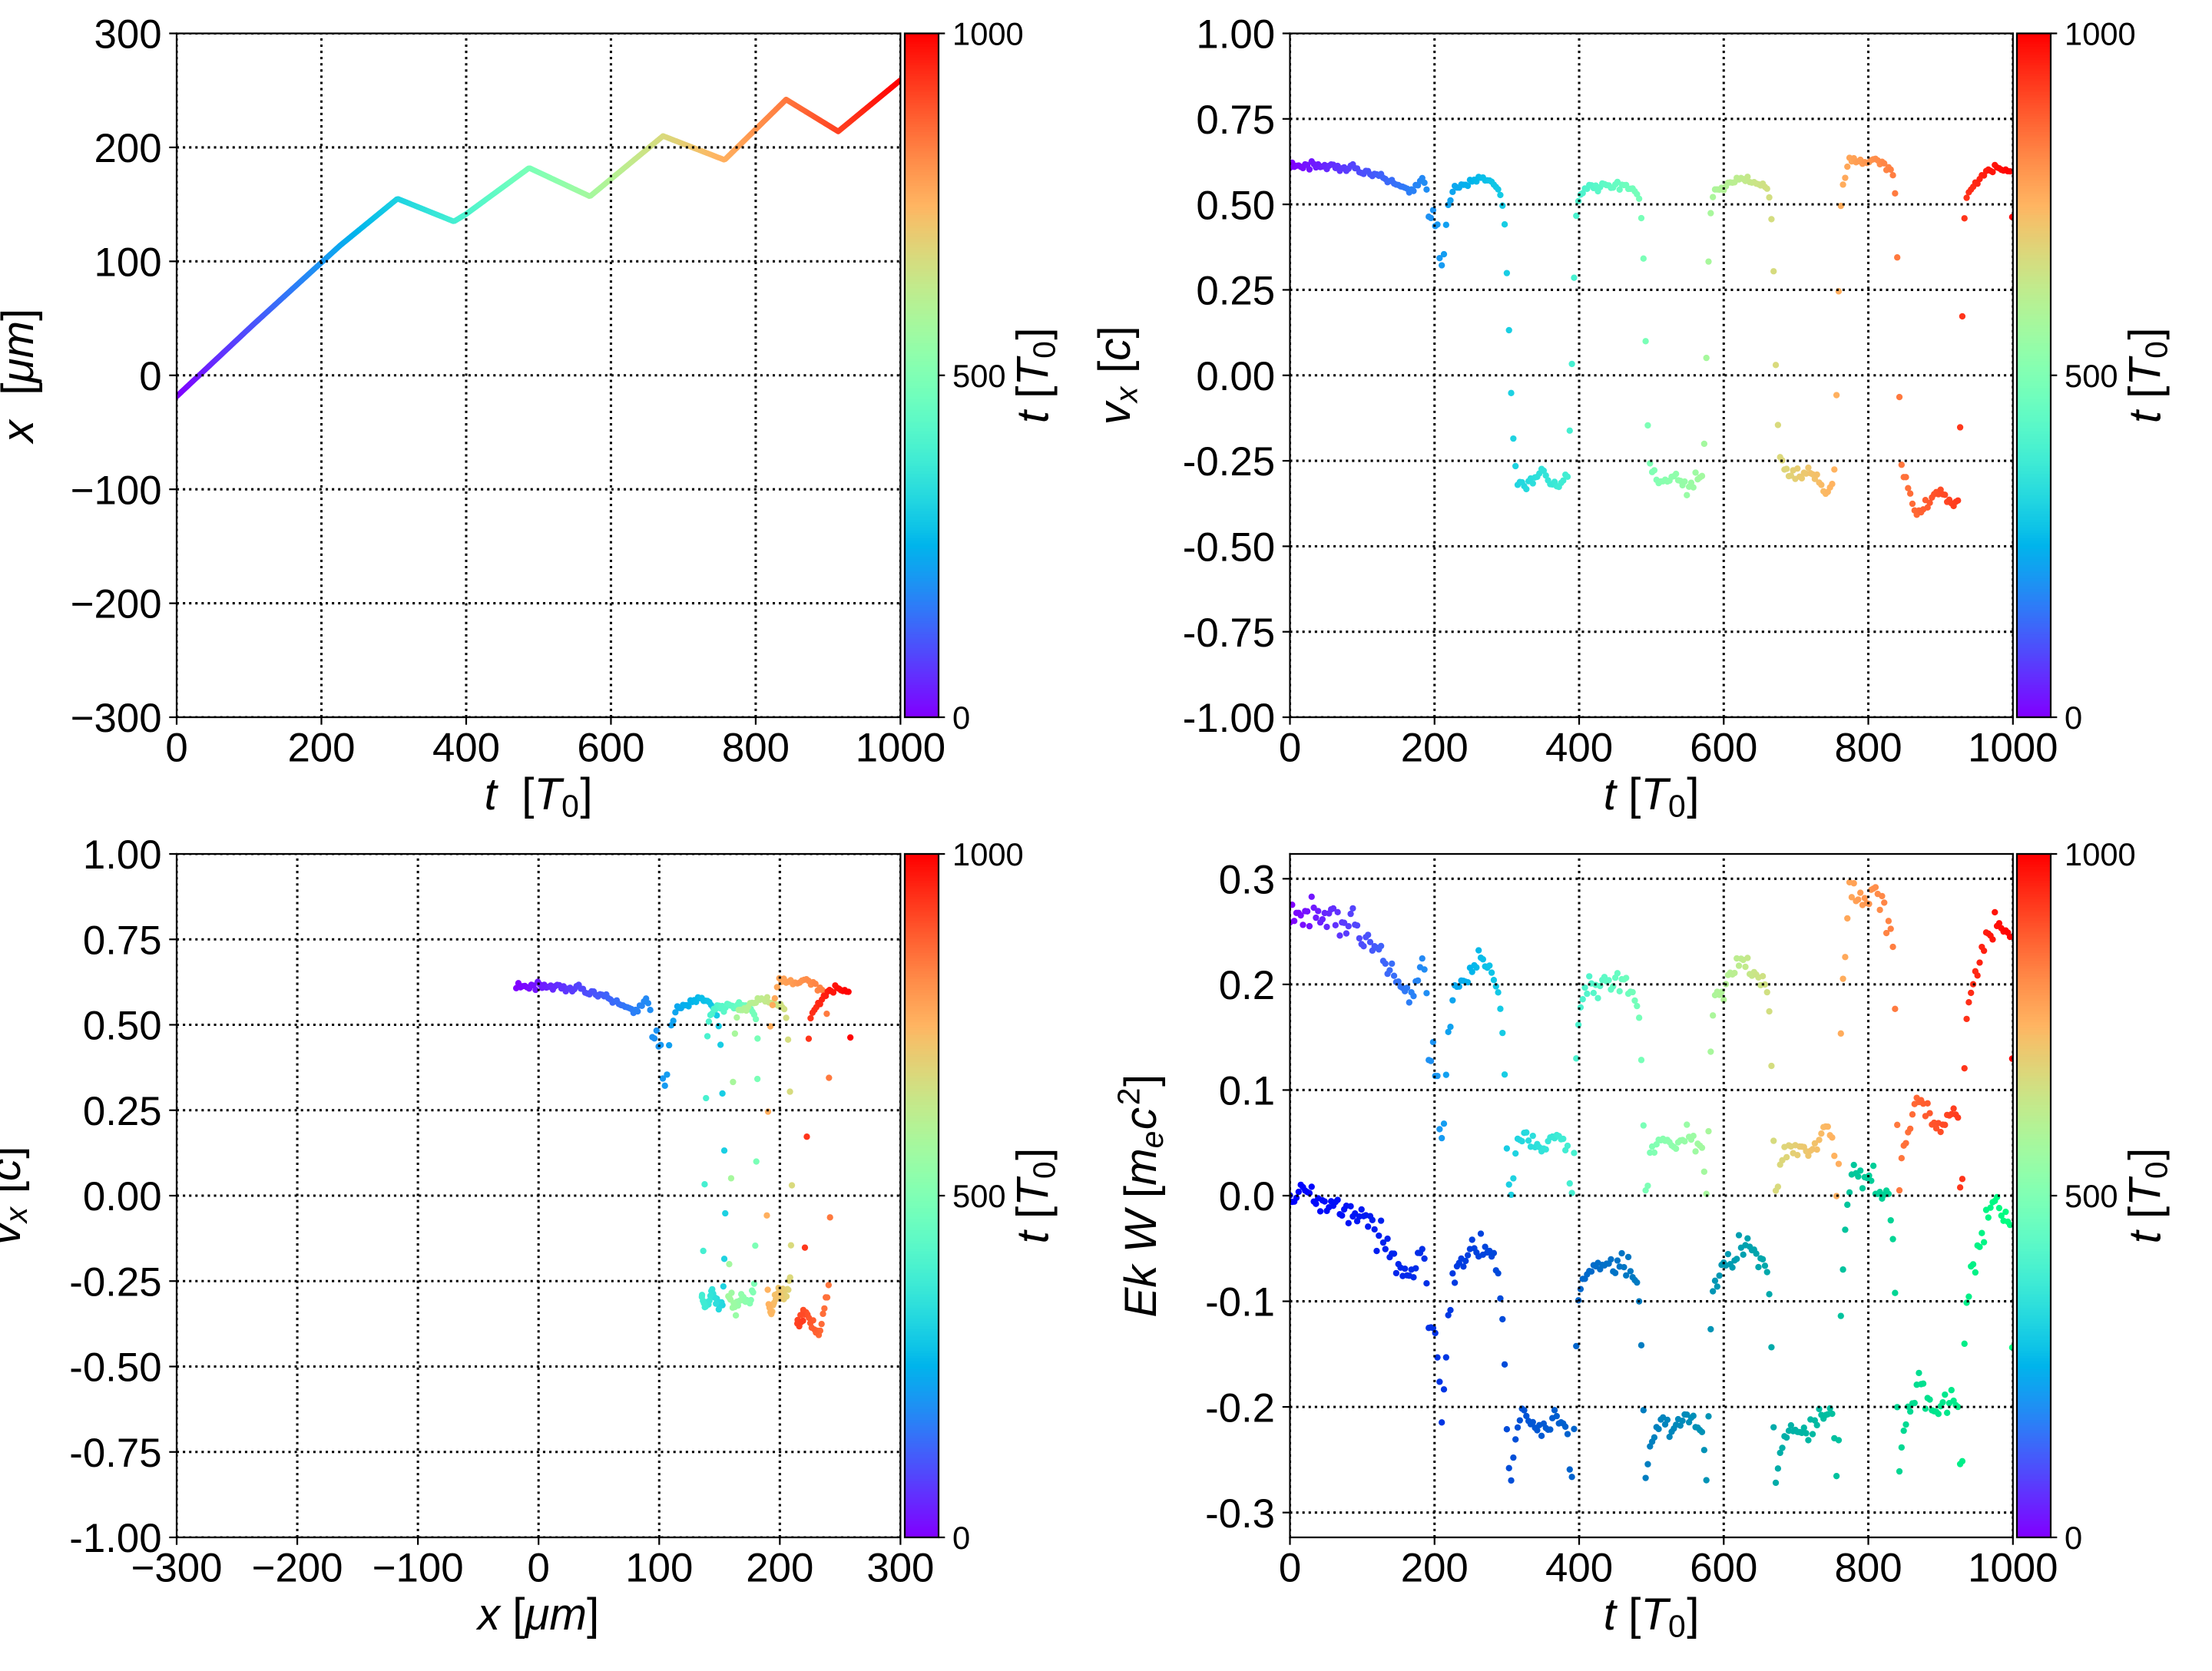 The width and height of the screenshot is (2212, 1671). What do you see at coordinates (1240, 1514) in the screenshot?
I see `svg-text: -0.3` at bounding box center [1240, 1514].